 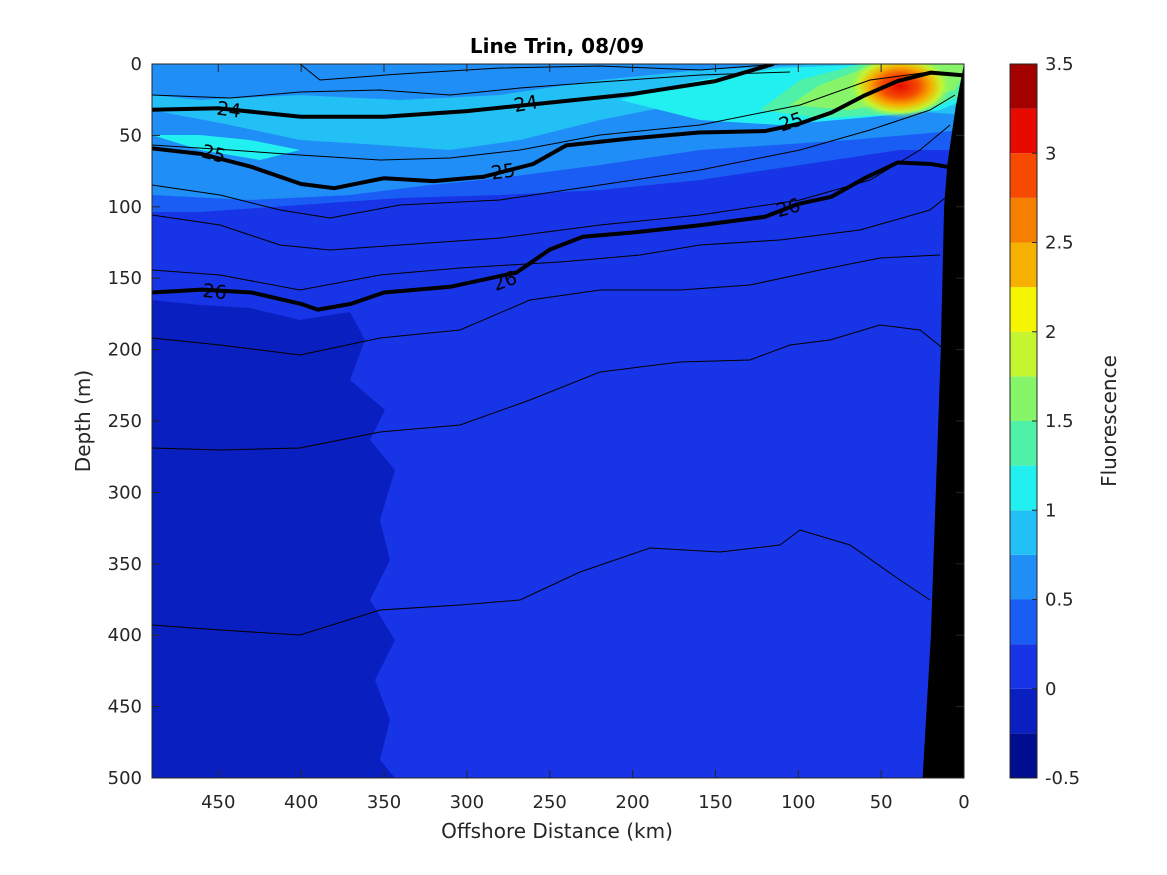 What do you see at coordinates (963, 802) in the screenshot?
I see `x-tick-label: 0` at bounding box center [963, 802].